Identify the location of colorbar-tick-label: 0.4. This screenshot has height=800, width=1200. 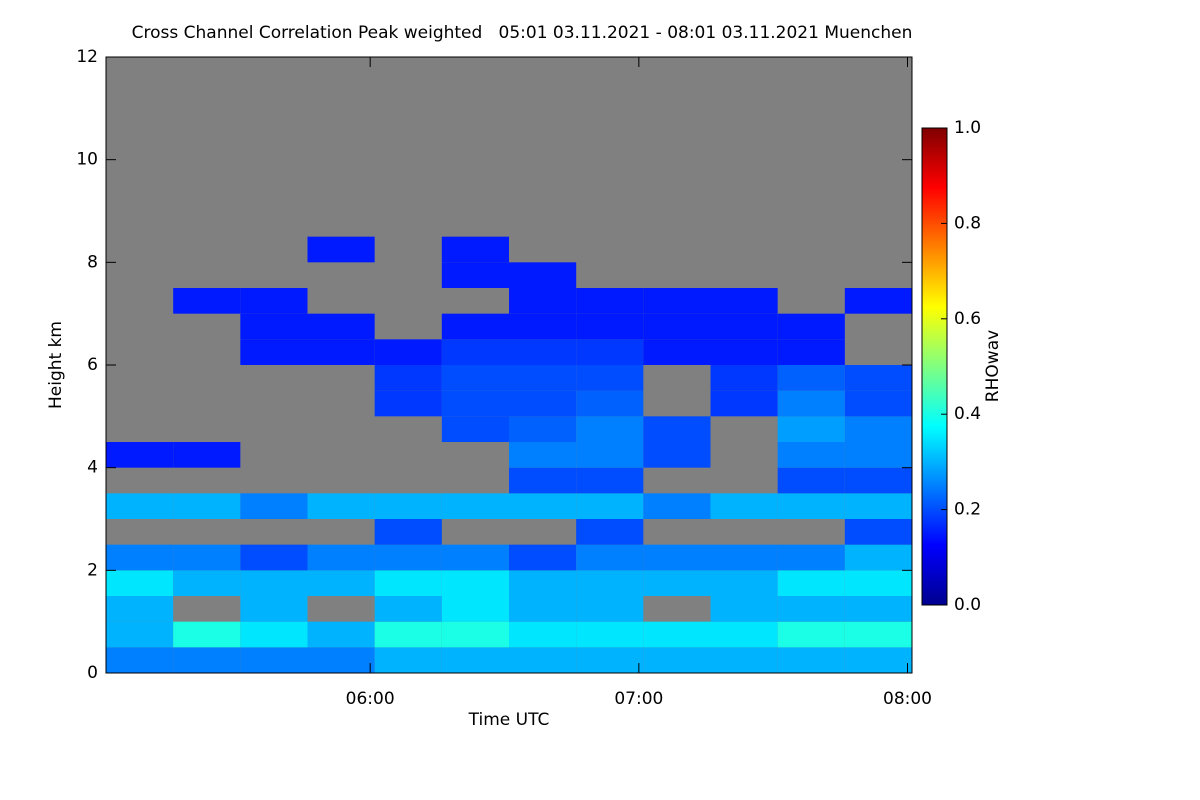
(967, 414).